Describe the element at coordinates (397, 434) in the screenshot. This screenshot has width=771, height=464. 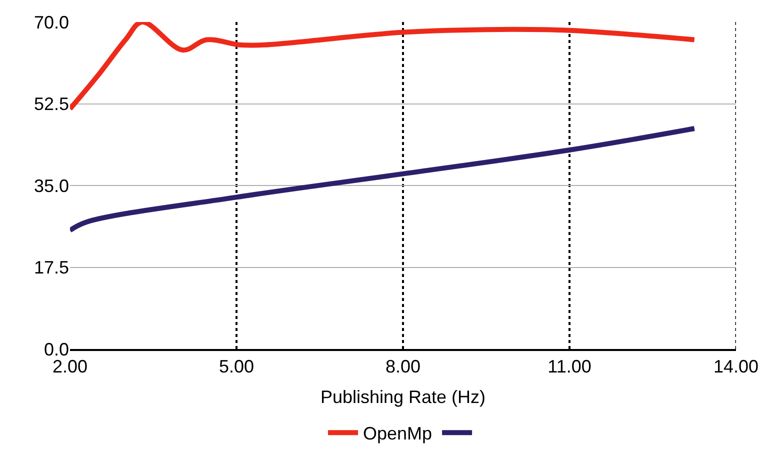
I see `legend-label: OpenMp` at that location.